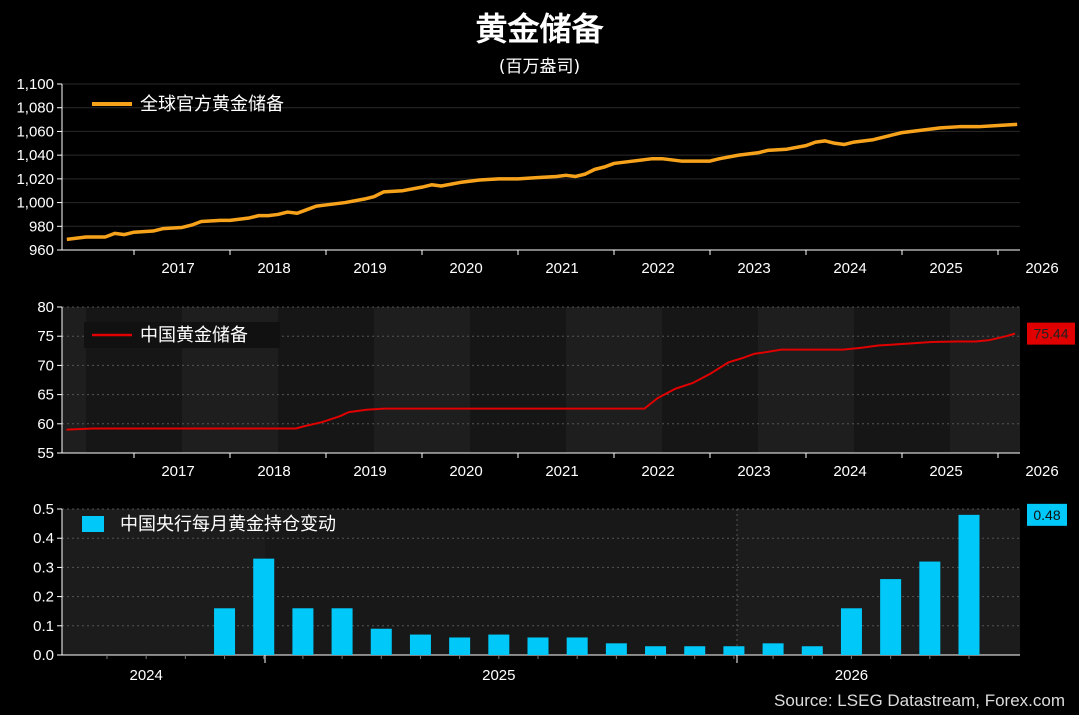 The height and width of the screenshot is (715, 1079). Describe the element at coordinates (194, 335) in the screenshot. I see `legend-label: 中国黄金储备` at that location.